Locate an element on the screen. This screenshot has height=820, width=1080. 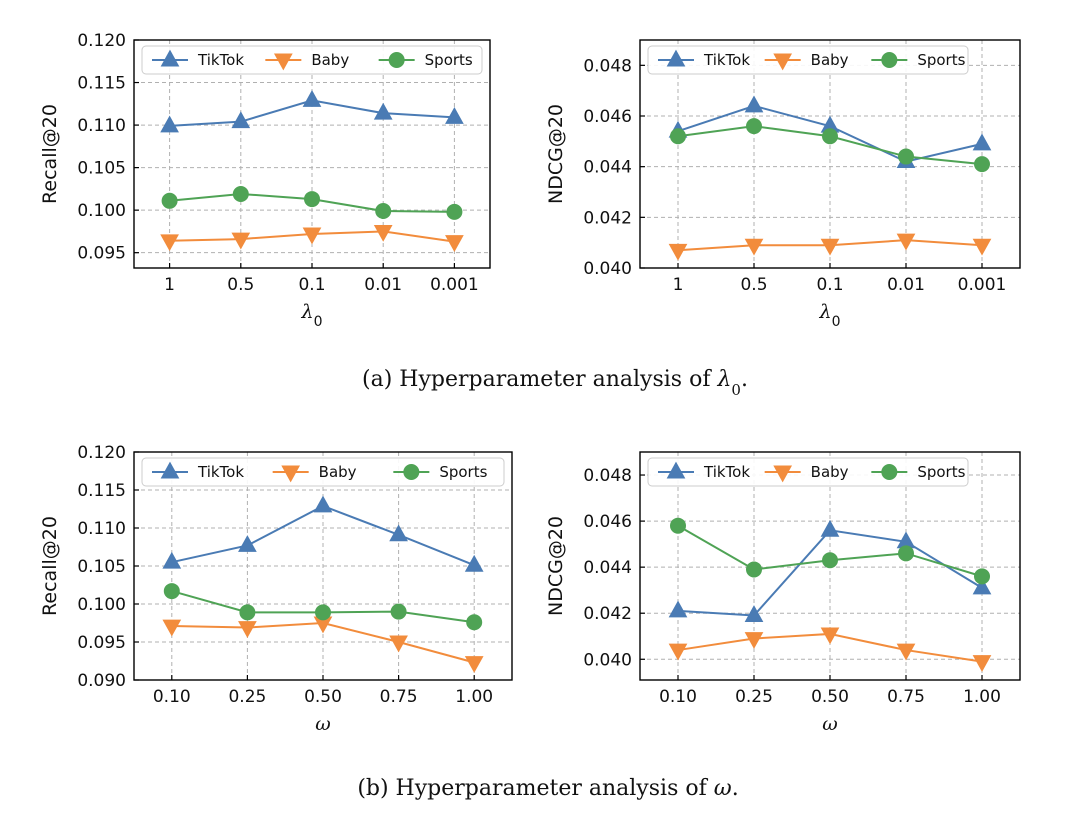
x-tick-label: 0.50 is located at coordinates (830, 697).